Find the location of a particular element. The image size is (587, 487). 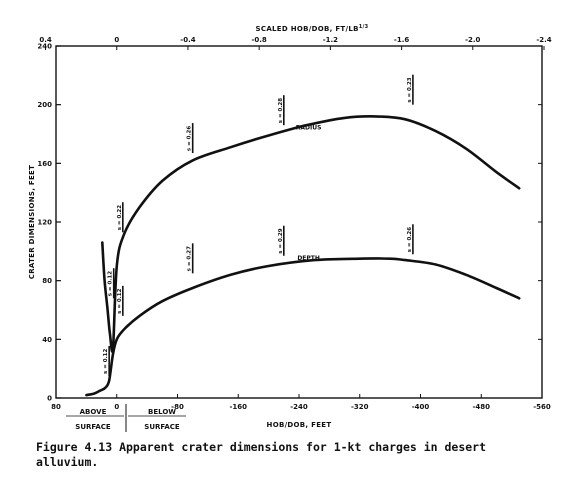

caption-line-2: alluvium. is located at coordinates (67, 462).